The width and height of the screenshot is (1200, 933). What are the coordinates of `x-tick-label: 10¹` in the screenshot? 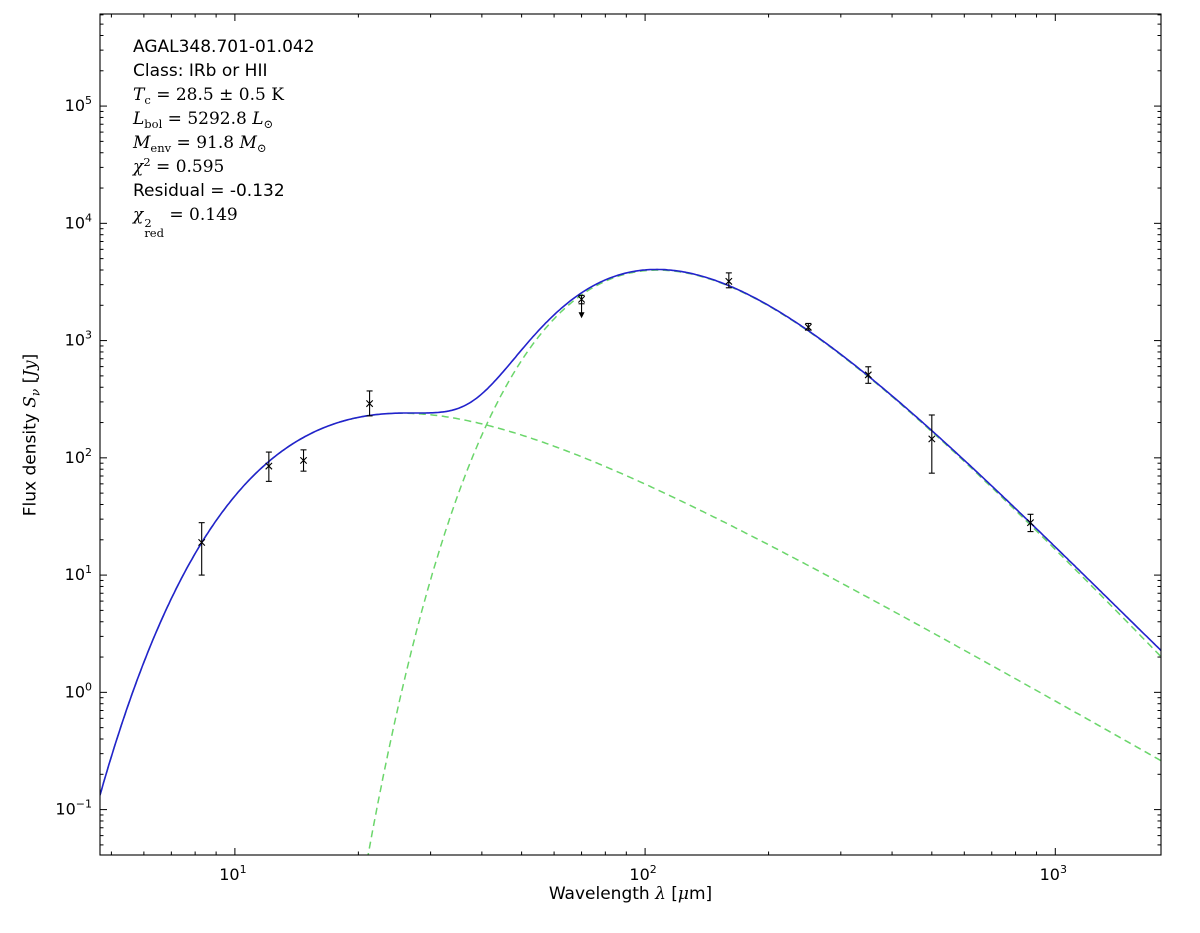 It's located at (232, 873).